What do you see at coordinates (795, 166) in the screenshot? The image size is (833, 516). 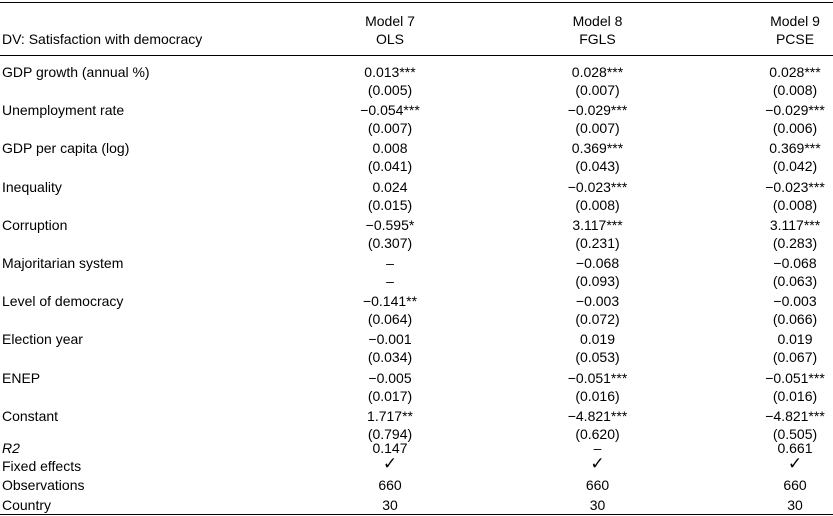 I see `se-cell: (0.042)` at bounding box center [795, 166].